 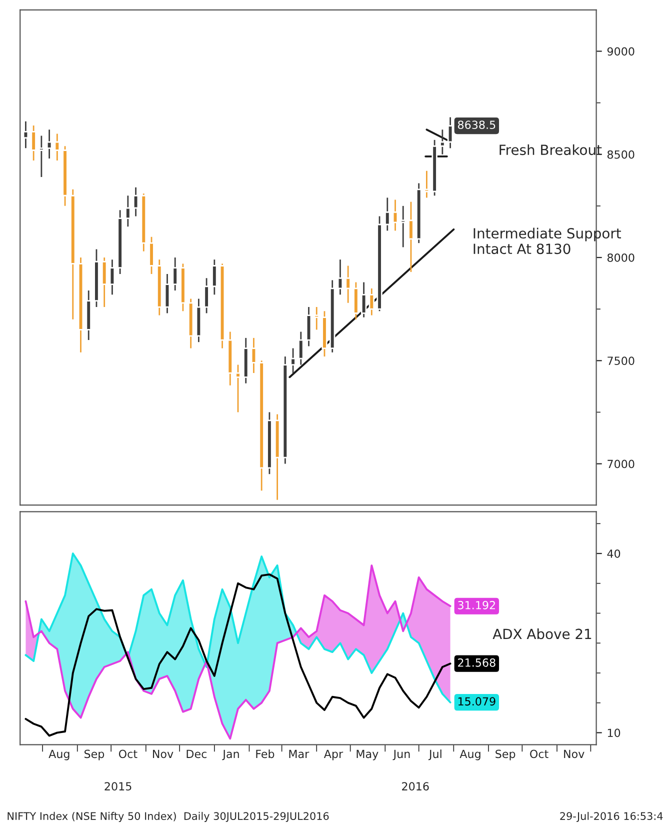 I want to click on y-tick-label: 7500, so click(x=621, y=361).